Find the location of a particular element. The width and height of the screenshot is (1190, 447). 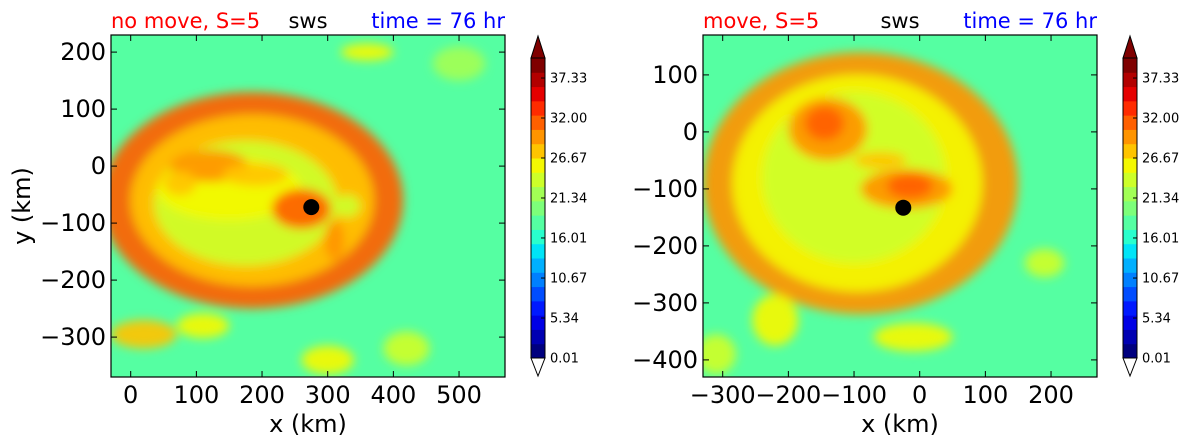

y-tick-label: −400 is located at coordinates (665, 360).